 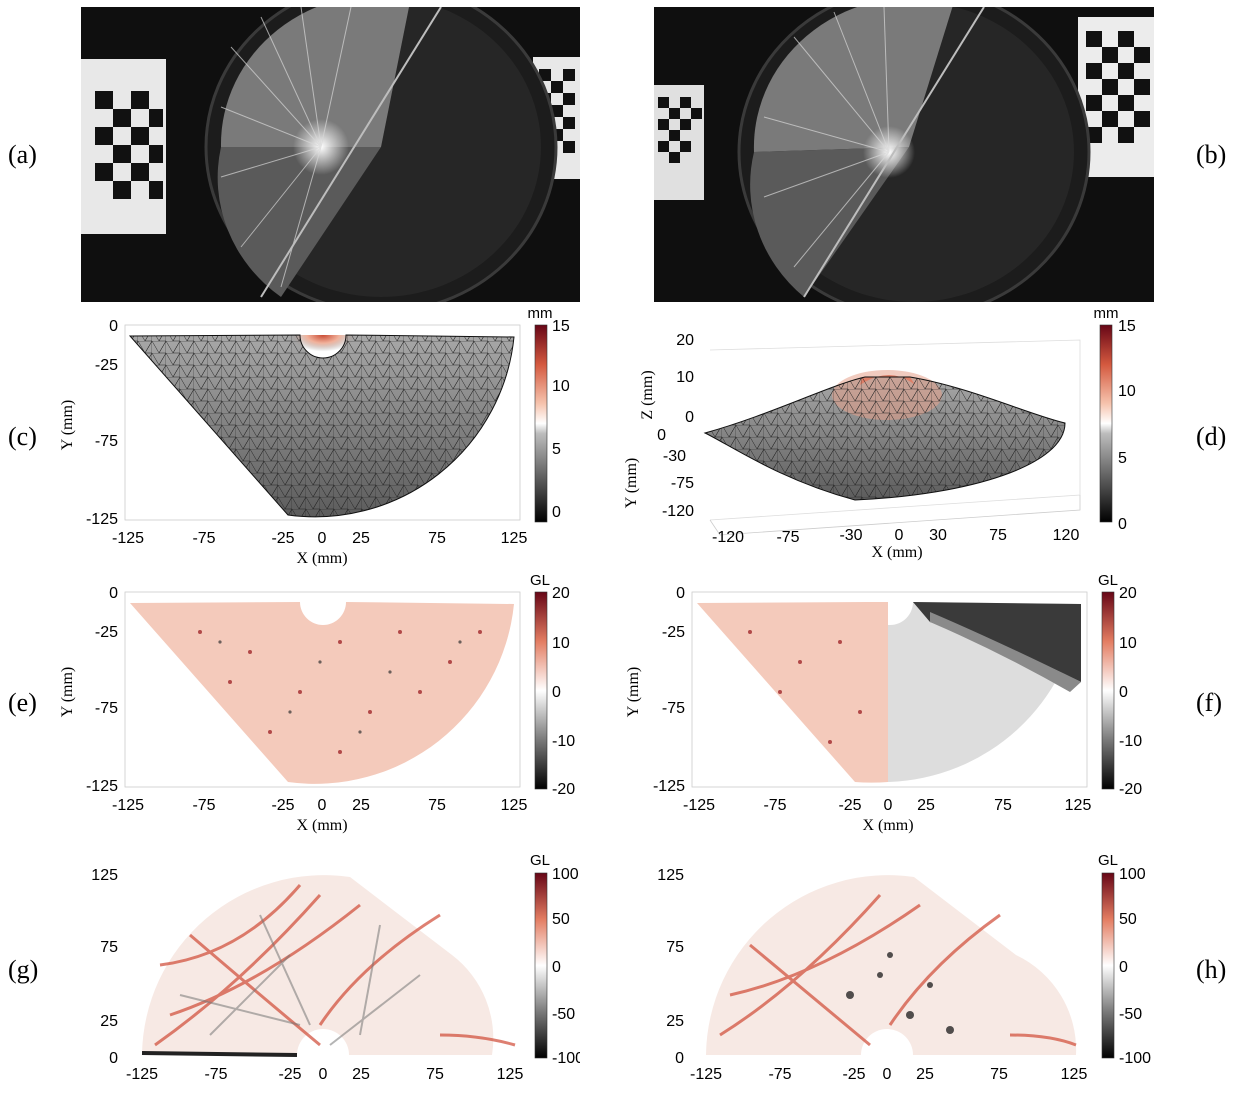 I want to click on panel-label-c: (c), so click(x=22, y=436).